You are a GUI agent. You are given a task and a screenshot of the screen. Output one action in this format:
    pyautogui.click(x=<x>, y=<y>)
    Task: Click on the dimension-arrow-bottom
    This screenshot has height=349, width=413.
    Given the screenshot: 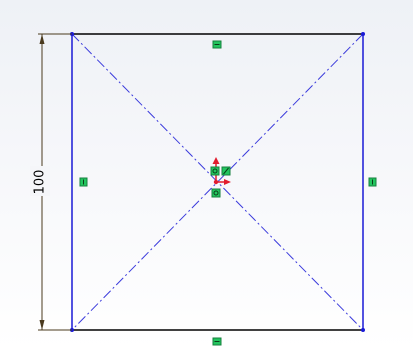 What is the action you would take?
    pyautogui.click(x=42, y=325)
    